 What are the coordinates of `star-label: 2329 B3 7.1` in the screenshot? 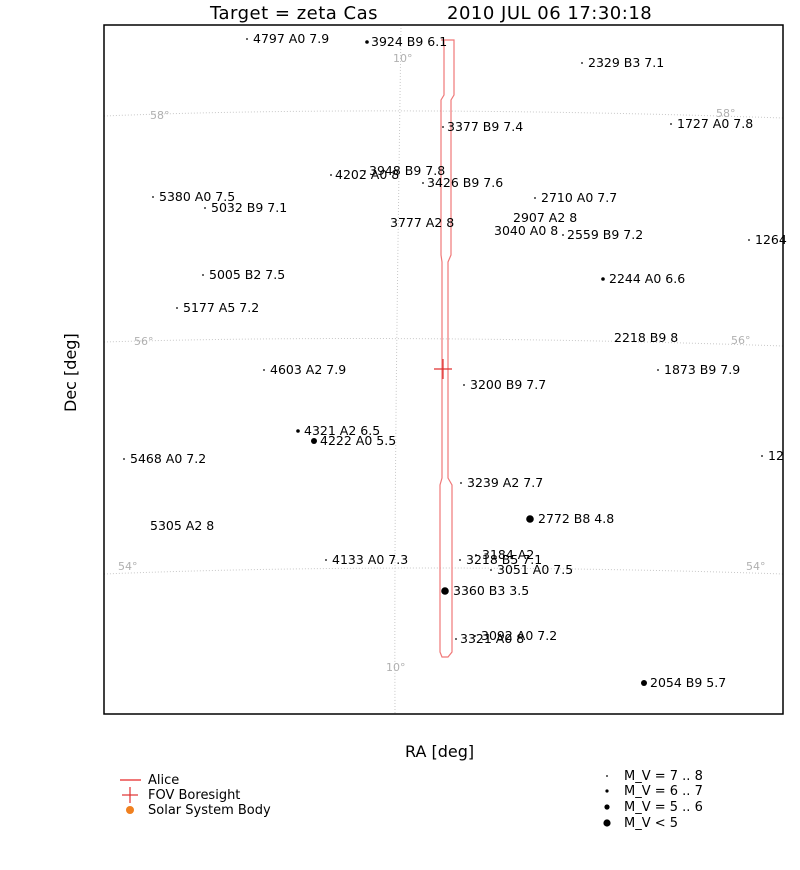 It's located at (626, 62).